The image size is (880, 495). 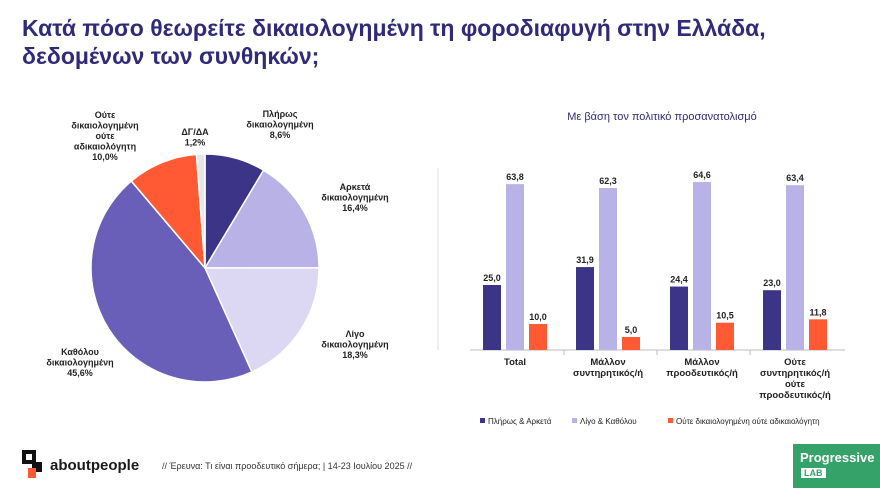 I want to click on progressive-lab-logo: Progressive LAB, so click(x=836, y=466).